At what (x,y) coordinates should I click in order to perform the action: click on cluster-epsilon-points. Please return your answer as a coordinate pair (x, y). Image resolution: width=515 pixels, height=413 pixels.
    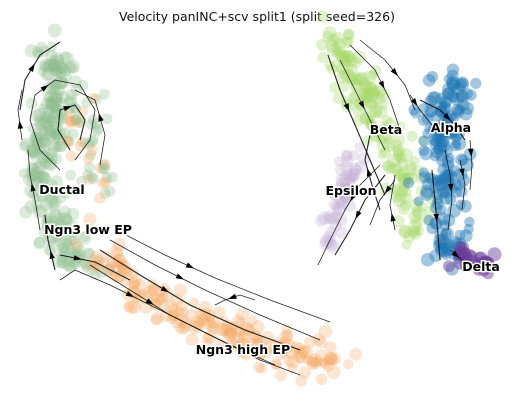
    Looking at the image, I should click on (343, 197).